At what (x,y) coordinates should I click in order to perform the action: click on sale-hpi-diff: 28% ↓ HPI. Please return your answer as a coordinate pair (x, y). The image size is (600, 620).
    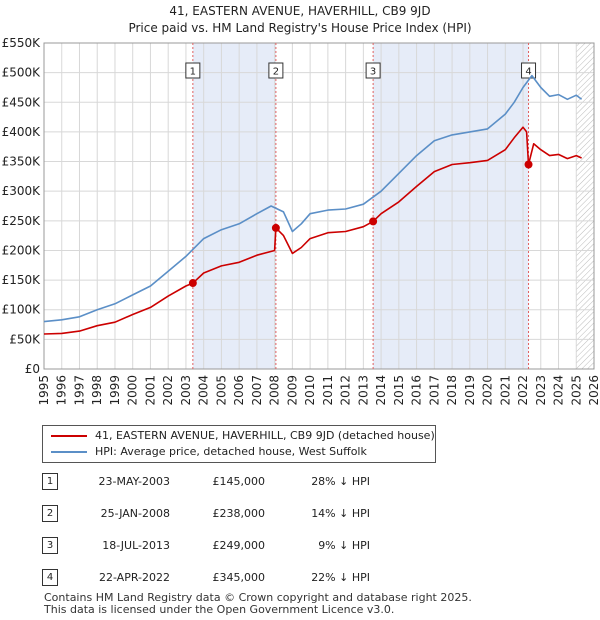
    Looking at the image, I should click on (340, 481).